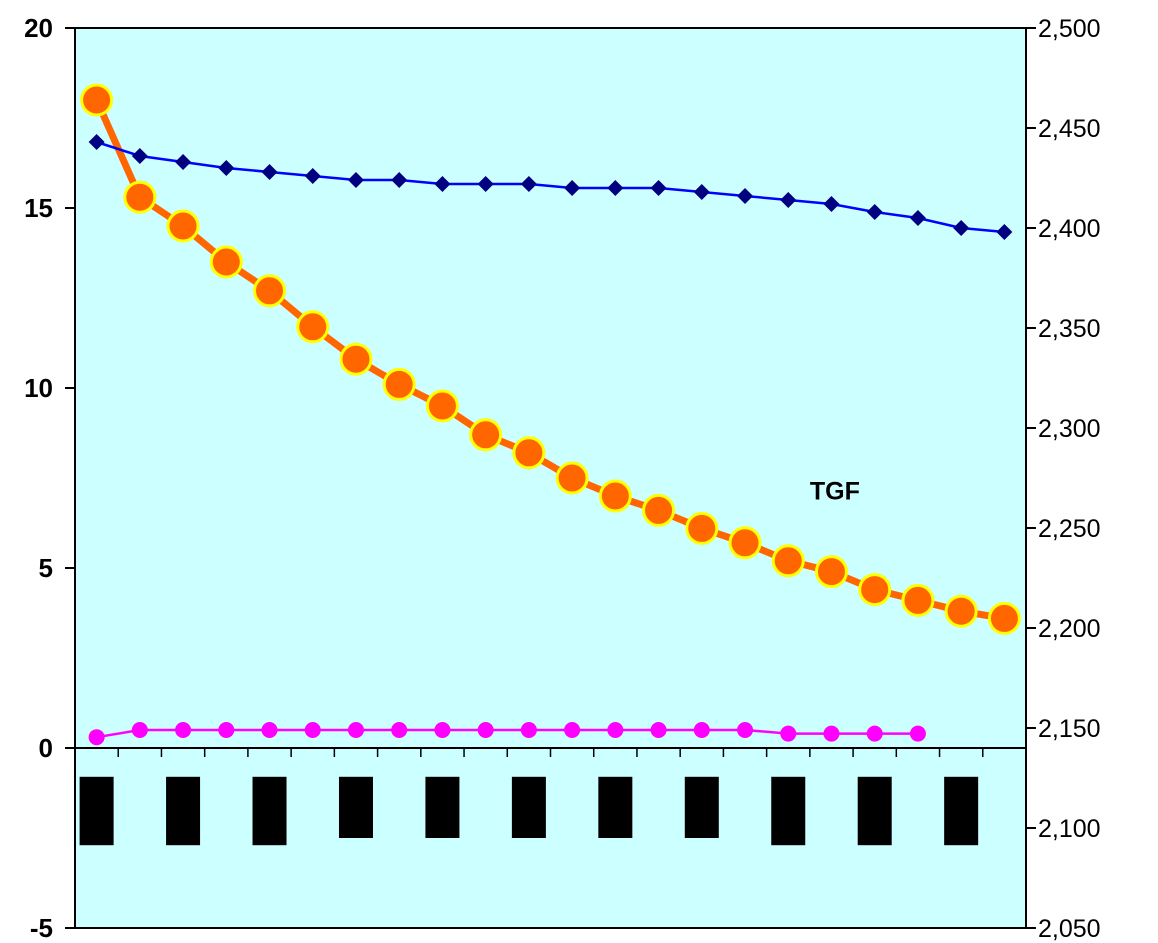 The height and width of the screenshot is (943, 1158). Describe the element at coordinates (1069, 929) in the screenshot. I see `y-right-tick-label: 2,050` at that location.